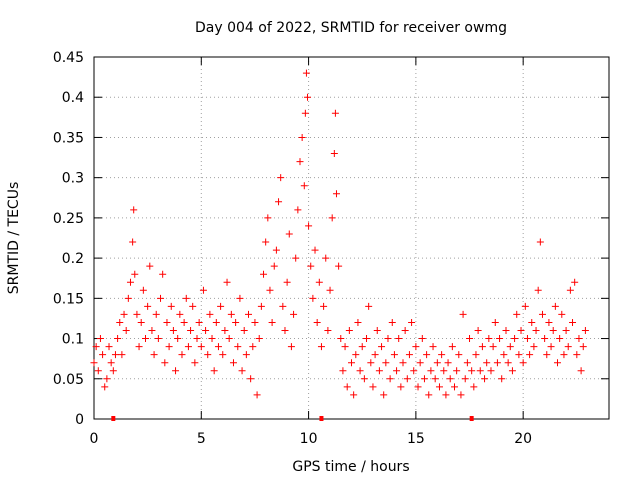  I want to click on y-tick-label: 0.15, so click(68, 299).